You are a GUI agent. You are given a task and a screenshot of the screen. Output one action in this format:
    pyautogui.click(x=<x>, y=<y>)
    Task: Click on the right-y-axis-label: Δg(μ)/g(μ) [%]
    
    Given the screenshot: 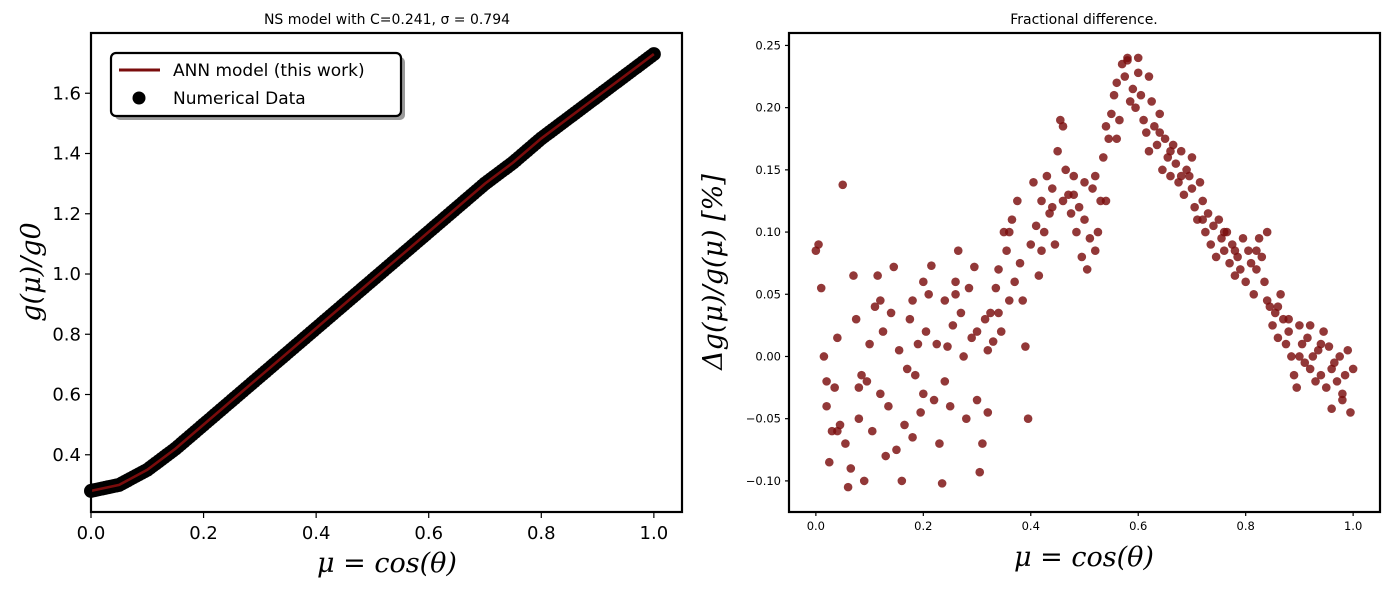 What is the action you would take?
    pyautogui.click(x=713, y=272)
    